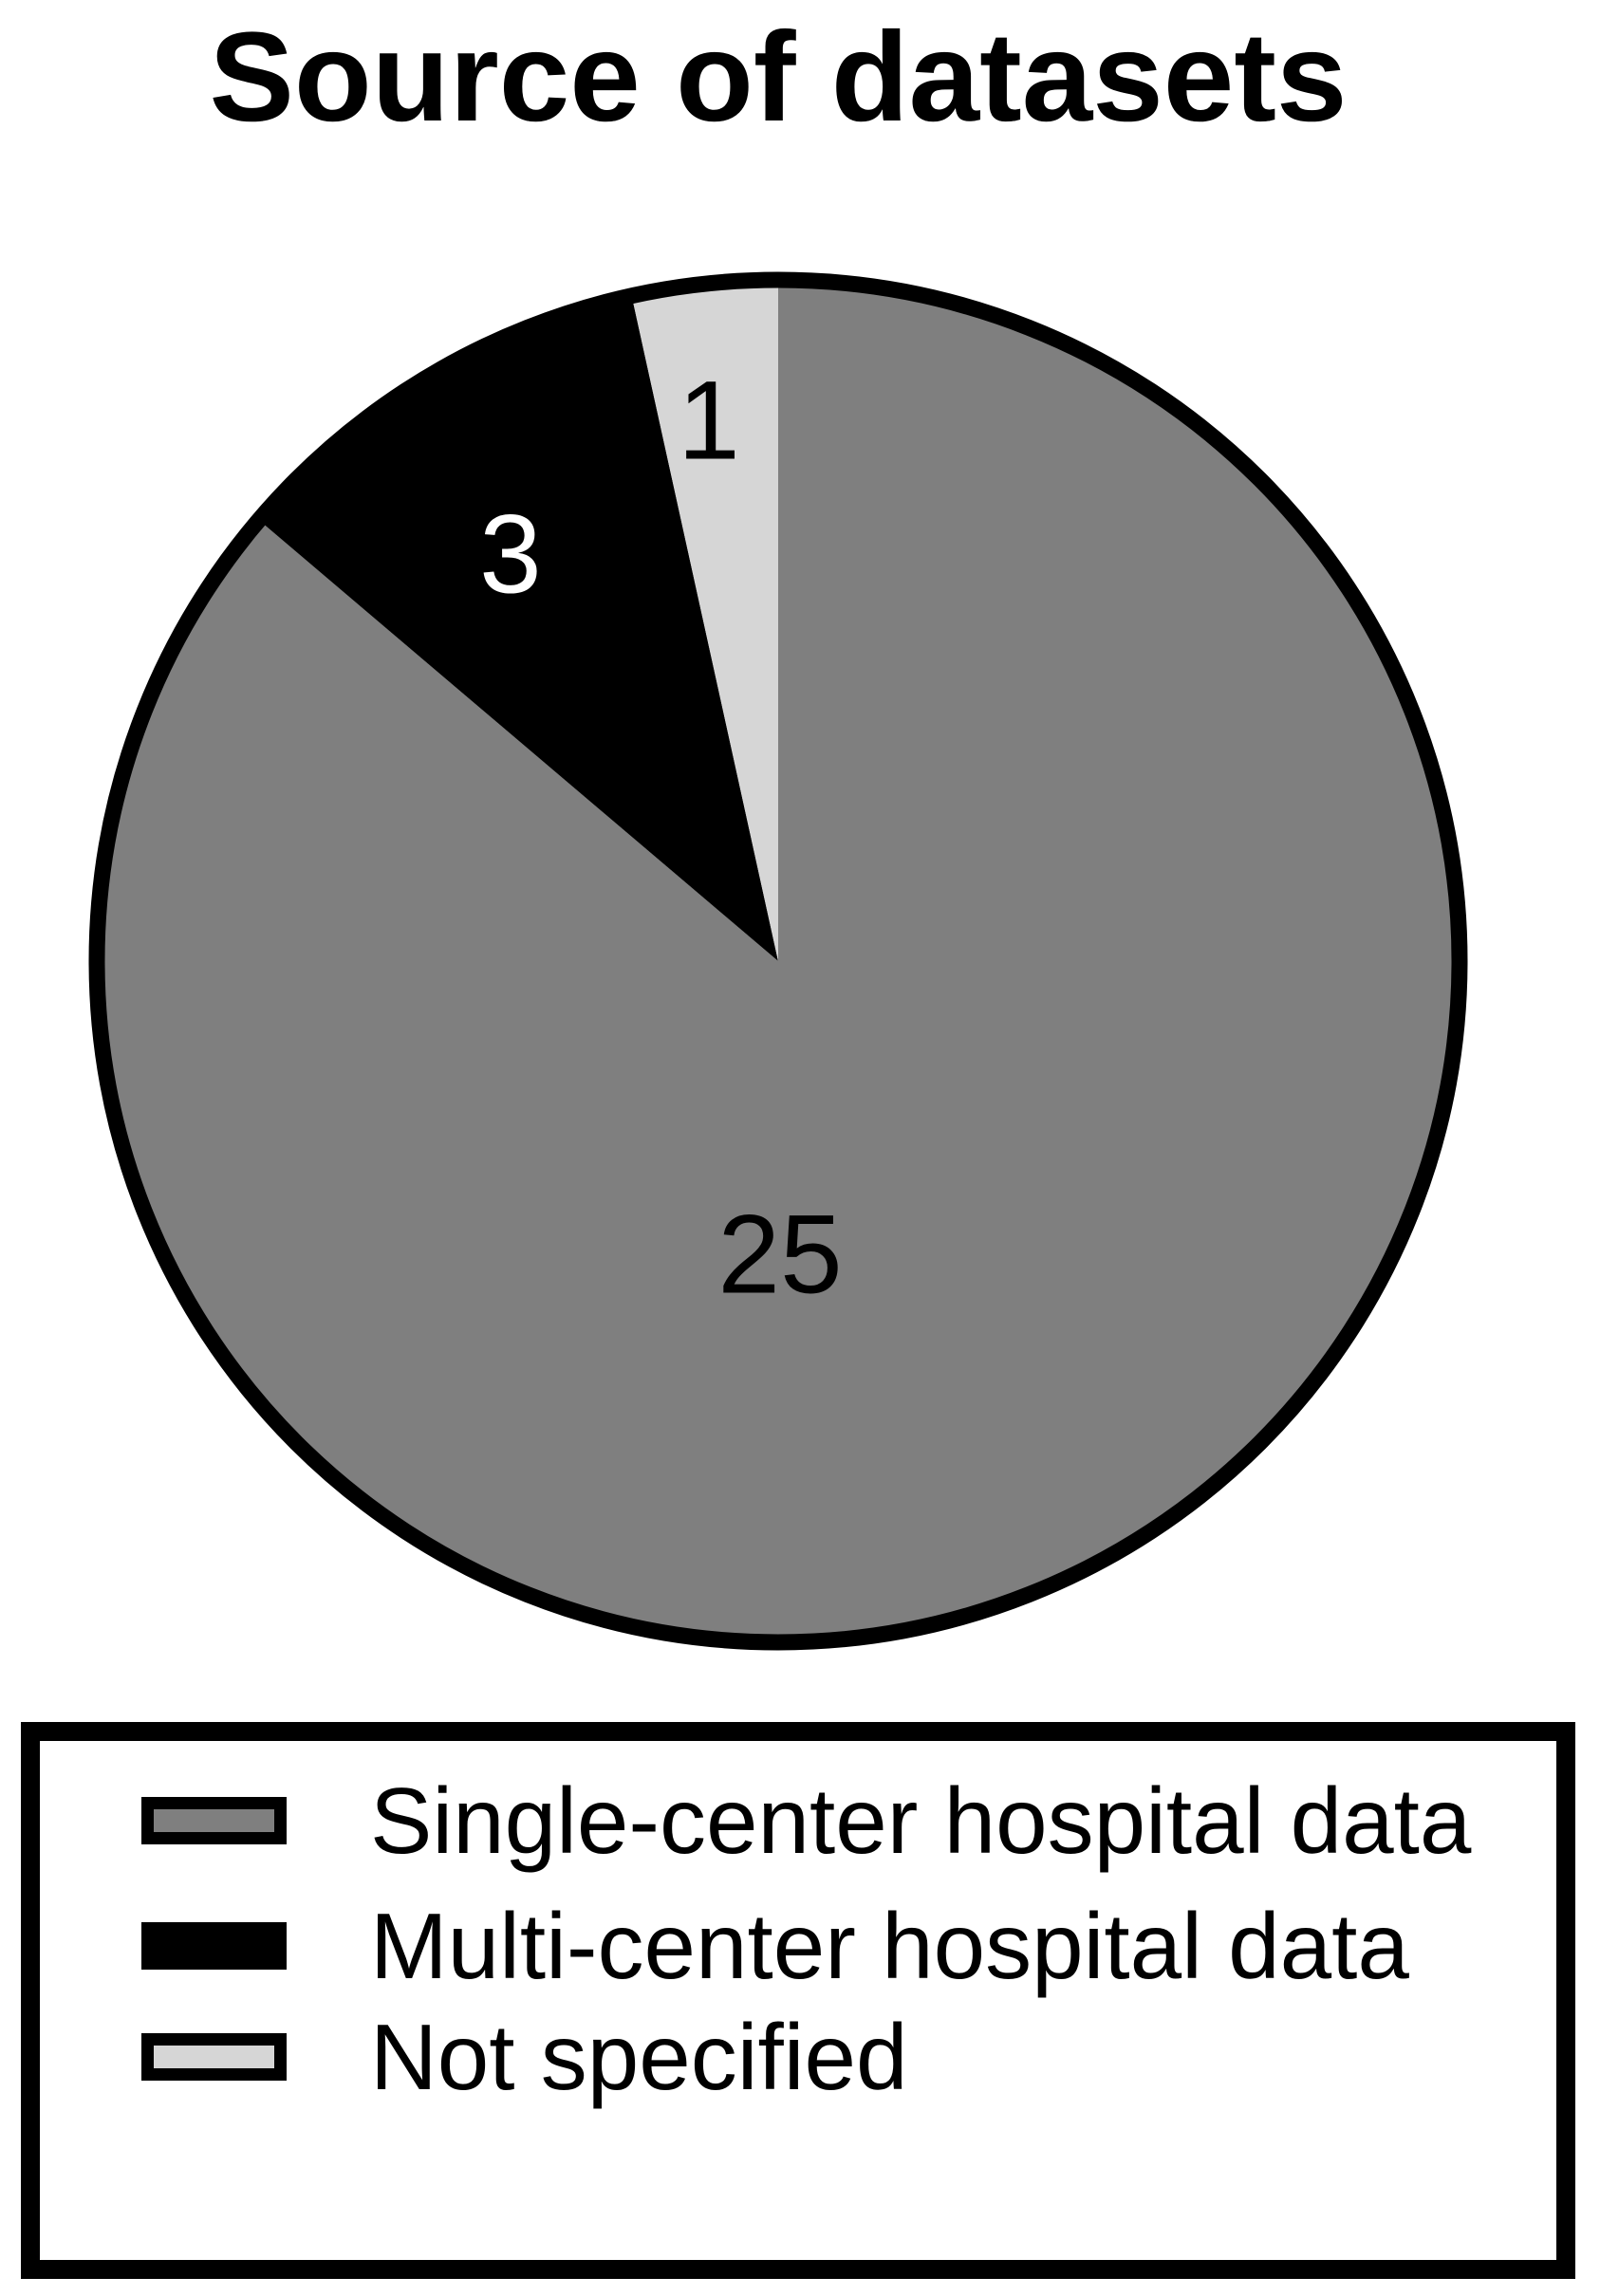 This screenshot has width=1600, height=2296. Describe the element at coordinates (889, 1946) in the screenshot. I see `legend-label-multi-center: Multi-center hospital data` at that location.